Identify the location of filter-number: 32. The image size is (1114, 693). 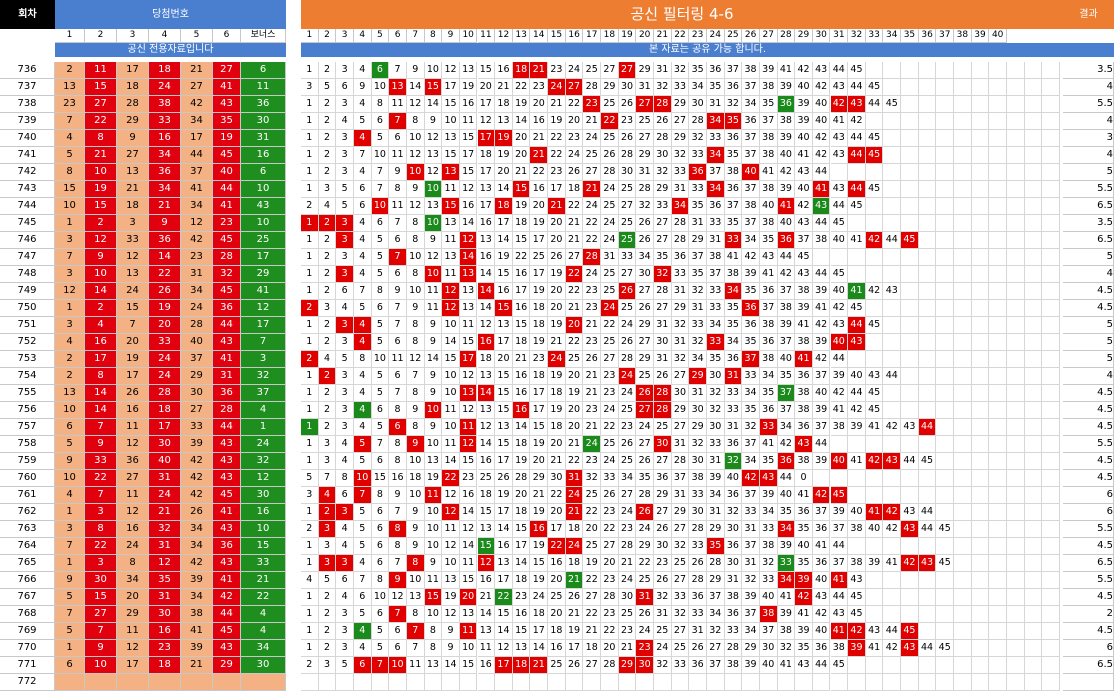
(698, 444).